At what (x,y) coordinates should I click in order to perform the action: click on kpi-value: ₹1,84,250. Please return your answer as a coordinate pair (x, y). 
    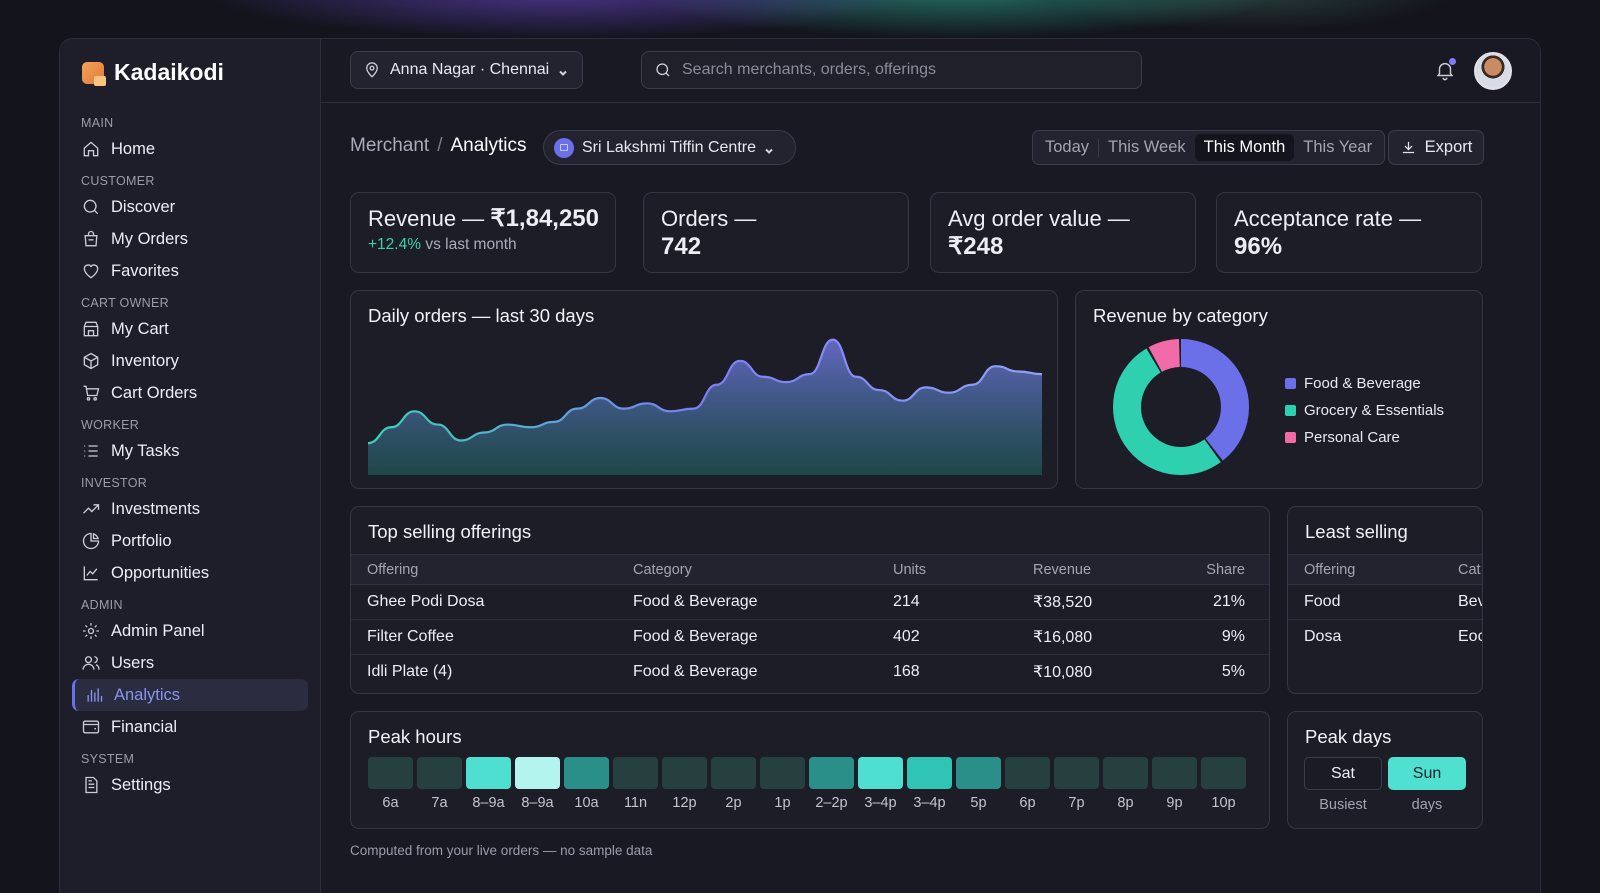
    Looking at the image, I should click on (545, 218).